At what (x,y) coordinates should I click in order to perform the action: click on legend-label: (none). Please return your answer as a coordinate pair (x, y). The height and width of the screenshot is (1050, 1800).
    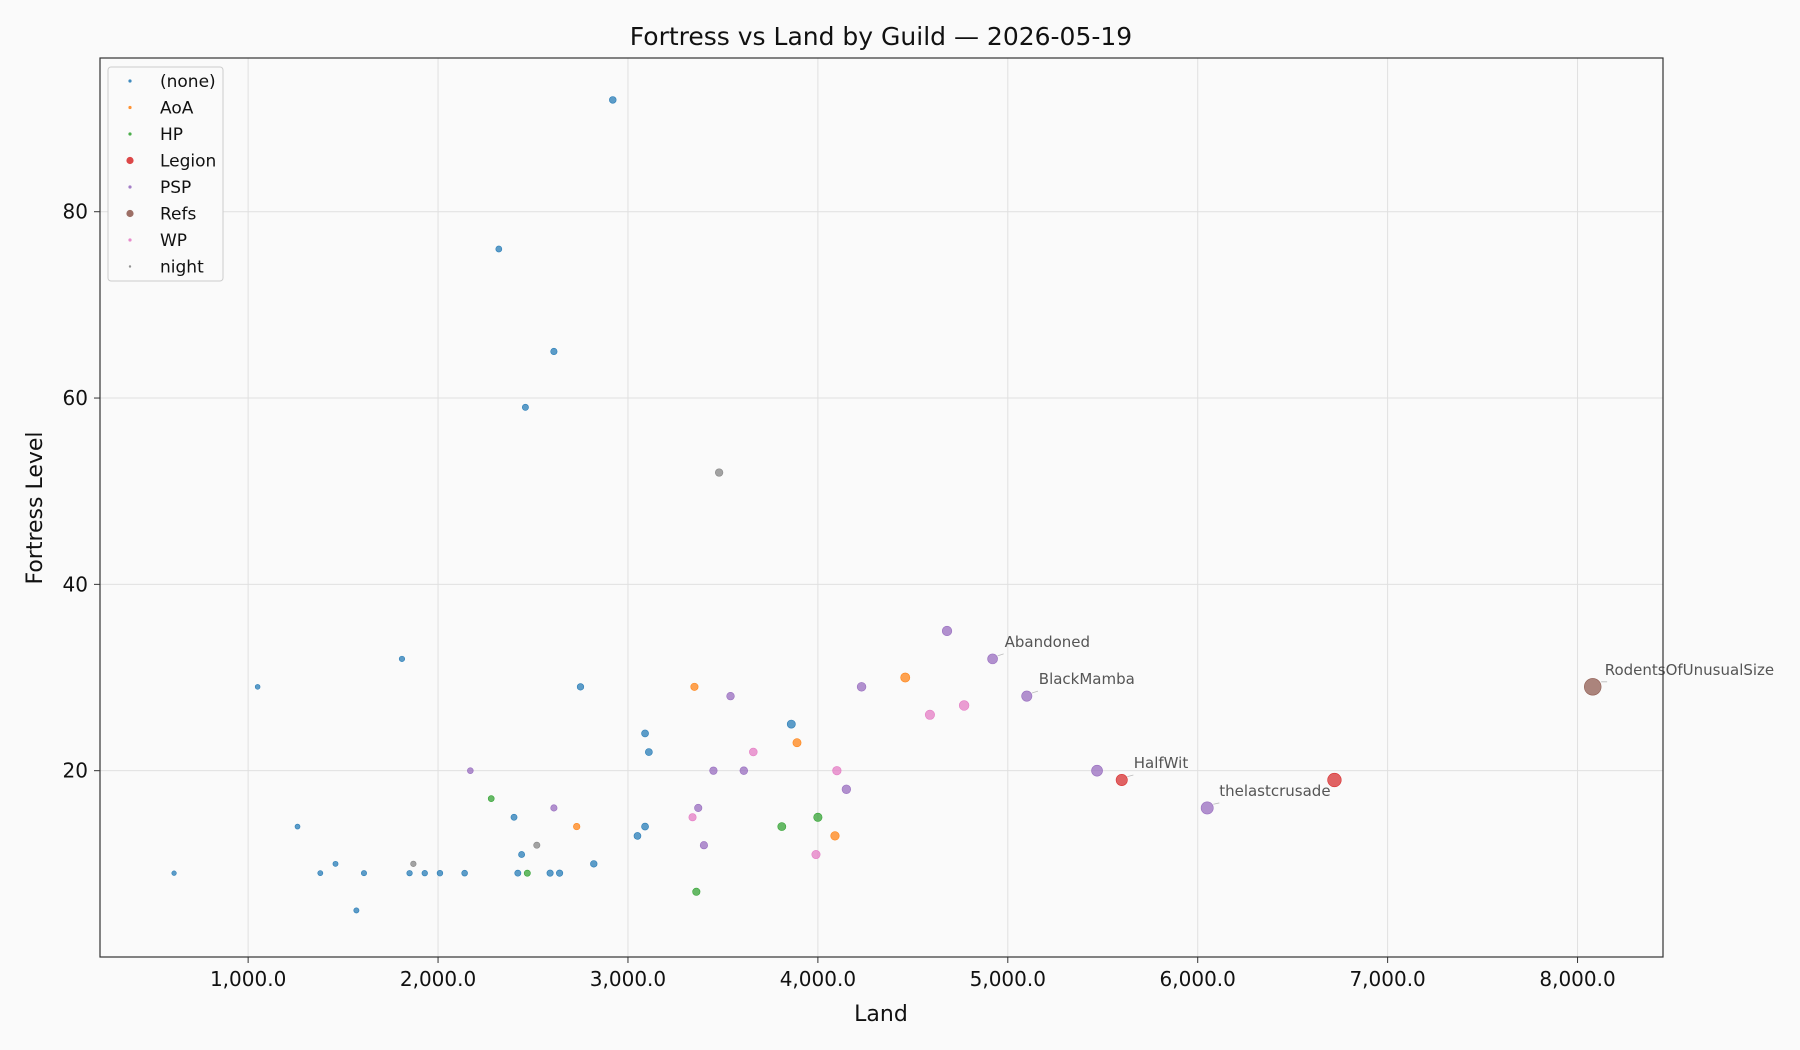
    Looking at the image, I should click on (188, 82).